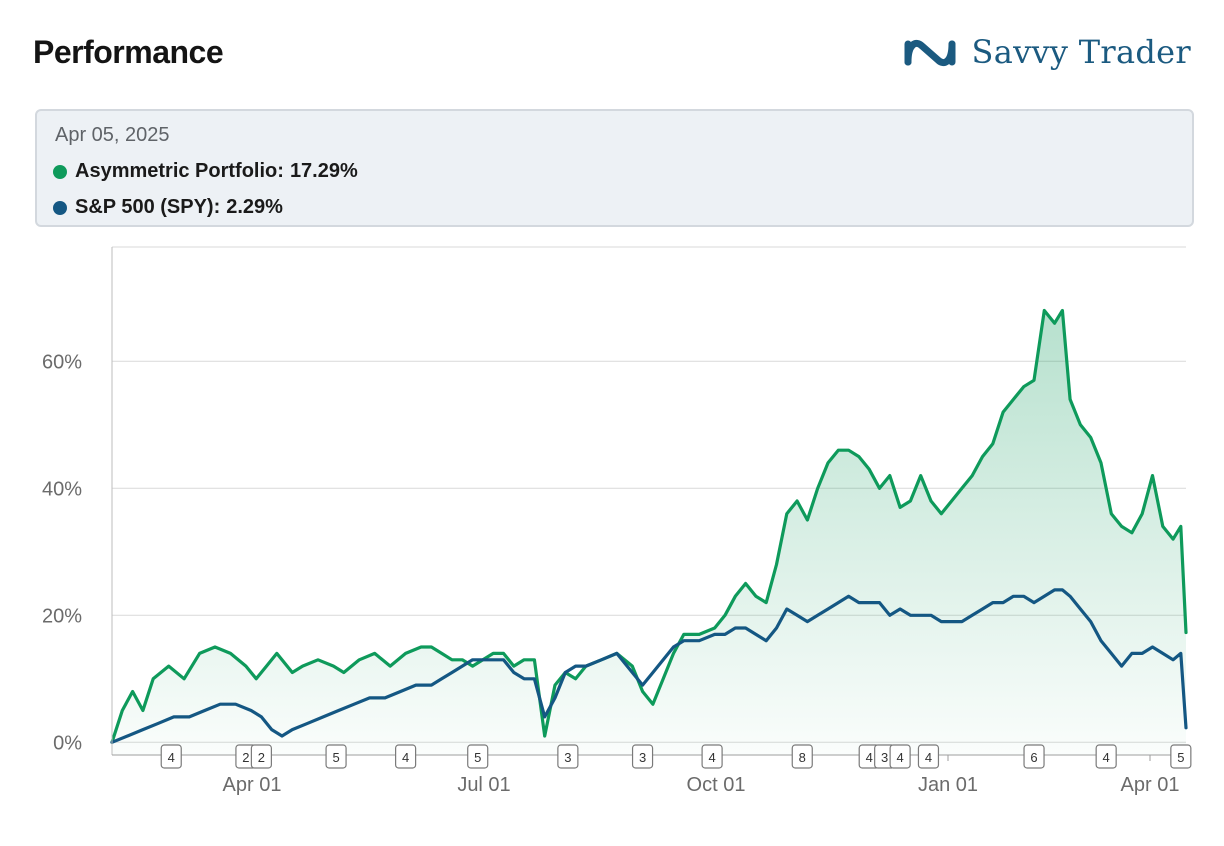  What do you see at coordinates (1081, 52) in the screenshot?
I see `brand-name: Savvy Trader` at bounding box center [1081, 52].